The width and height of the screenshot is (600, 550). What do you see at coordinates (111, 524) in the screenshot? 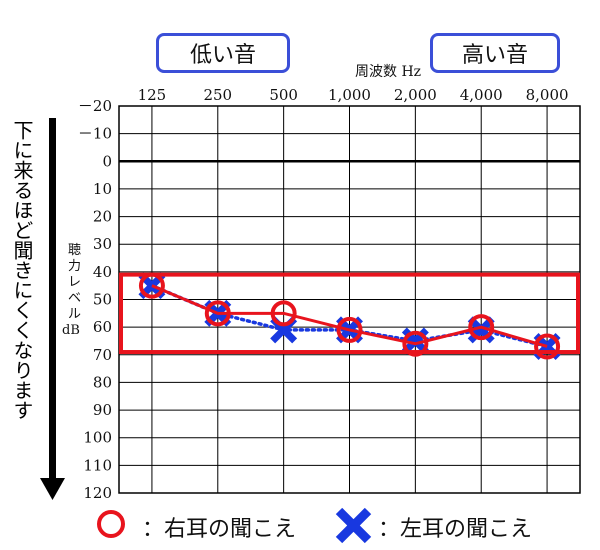
I see `legend-circle-icon` at bounding box center [111, 524].